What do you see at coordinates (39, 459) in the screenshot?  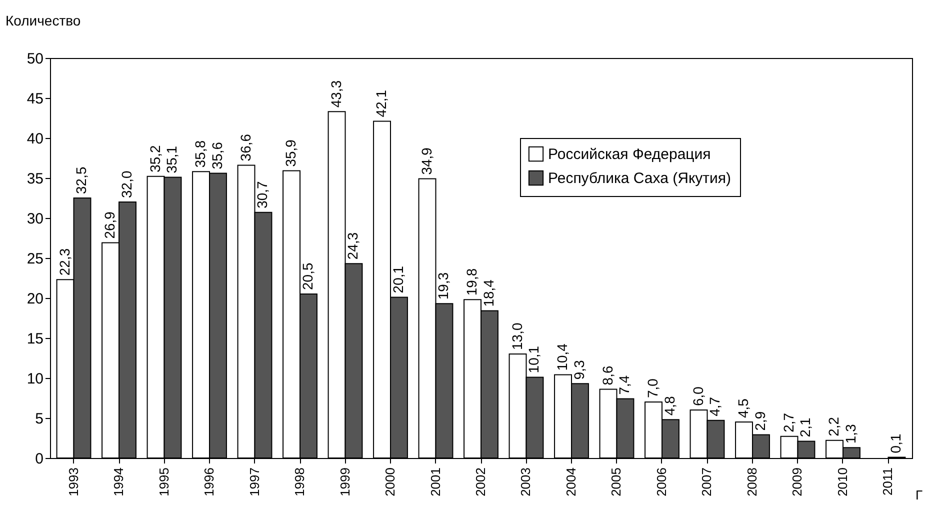 I see `y-tick-label: 0` at bounding box center [39, 459].